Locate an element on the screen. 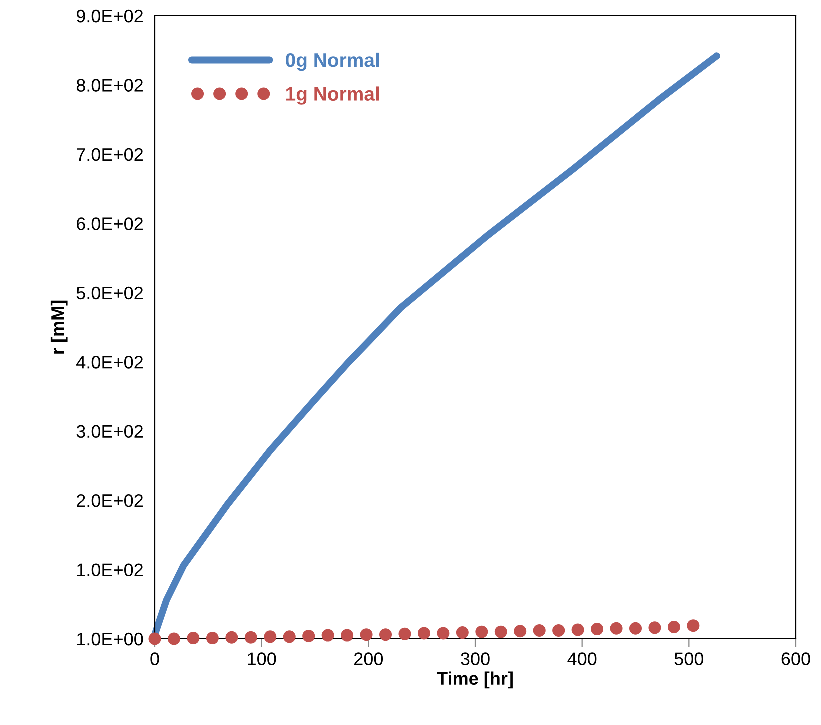 The width and height of the screenshot is (821, 725). y-tick-label: 1.0E+00 is located at coordinates (111, 639).